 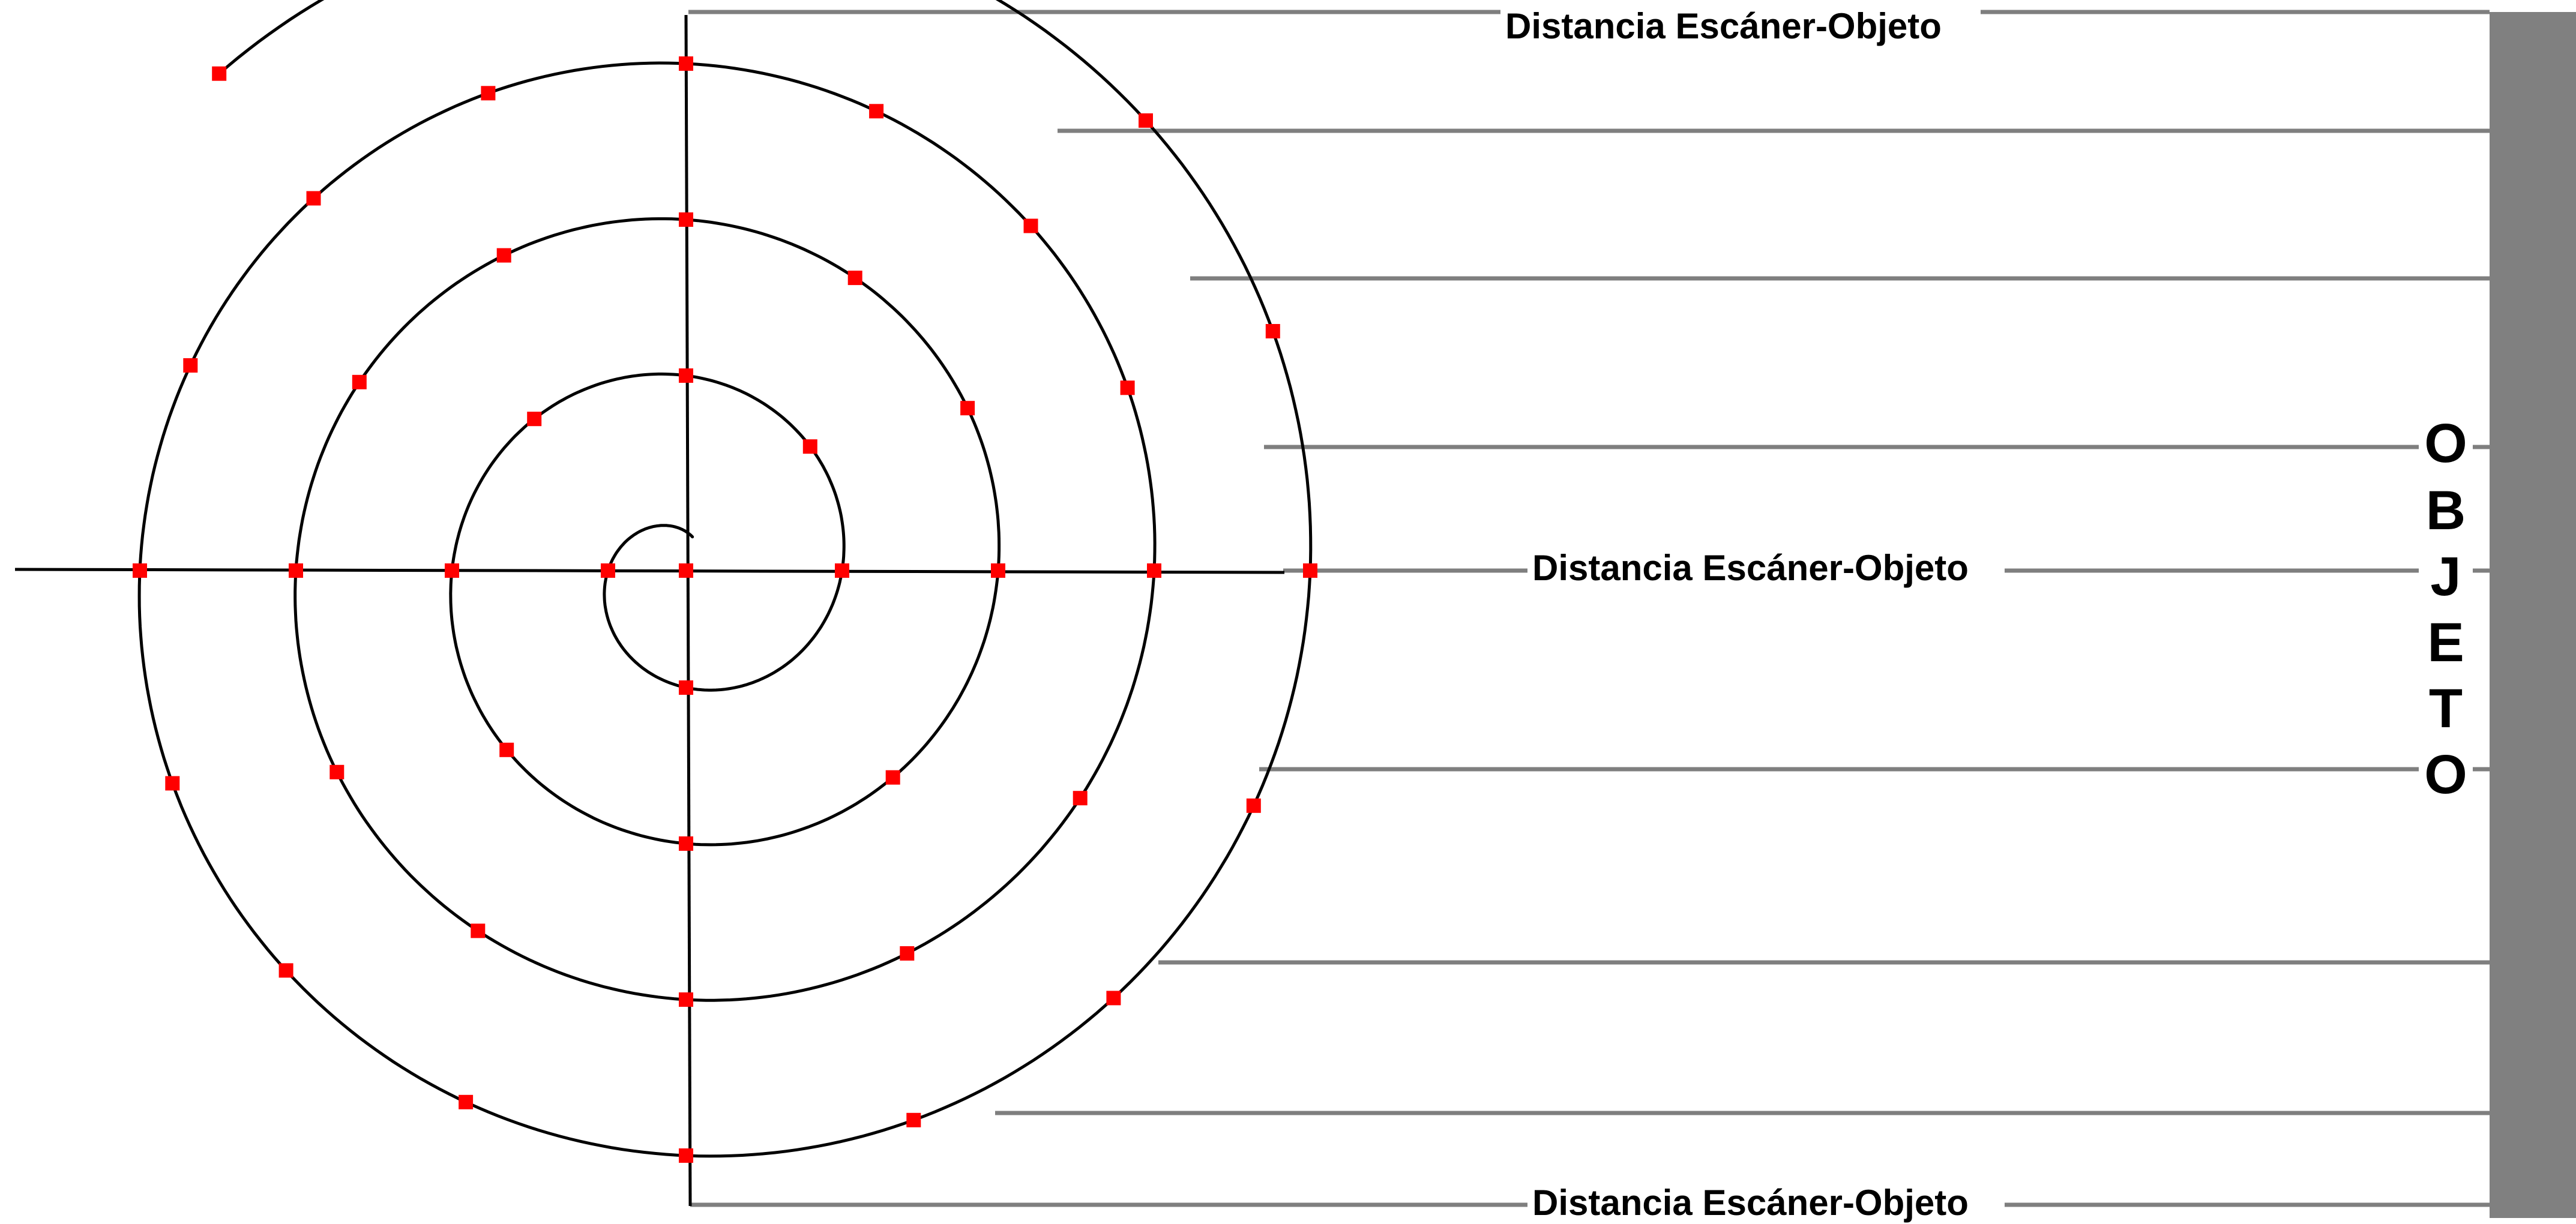 What do you see at coordinates (2445, 643) in the screenshot?
I see `object-letter: E` at bounding box center [2445, 643].